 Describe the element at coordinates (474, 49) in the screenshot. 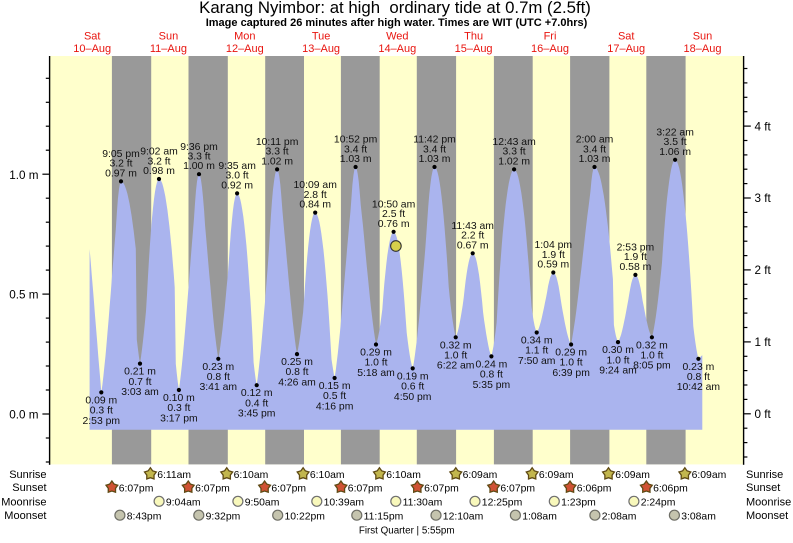

I see `svg-text: 15–Aug` at that location.